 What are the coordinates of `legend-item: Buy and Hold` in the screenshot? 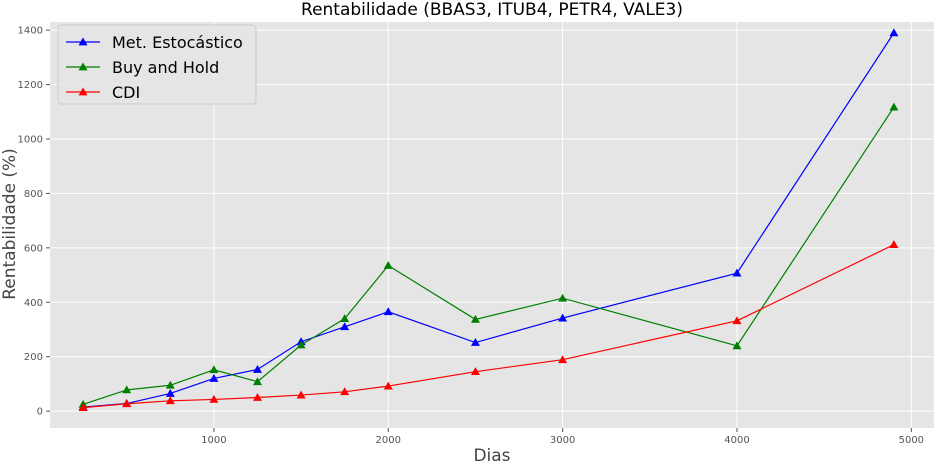 It's located at (142, 67).